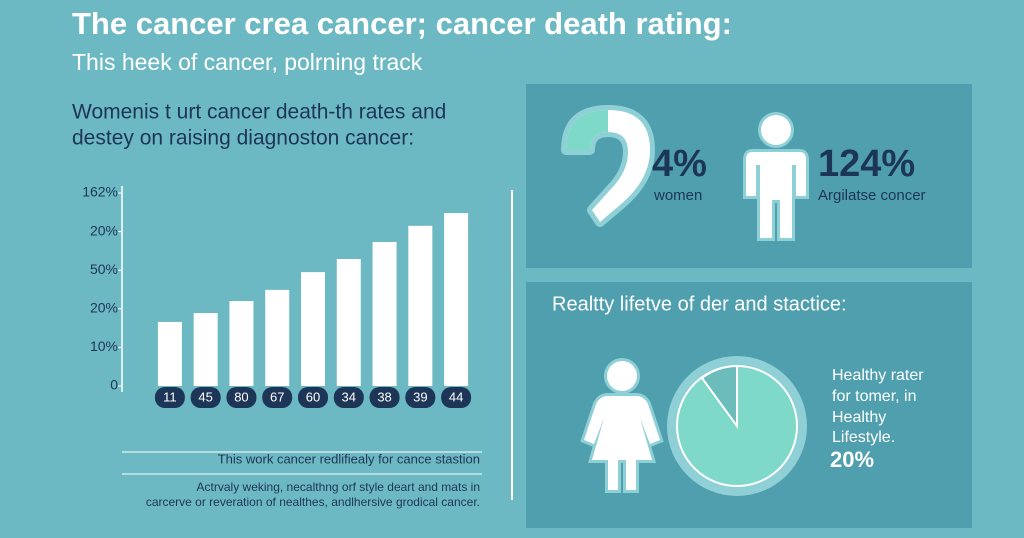 This screenshot has width=1024, height=538. What do you see at coordinates (699, 304) in the screenshot?
I see `lifestyle-heading: Realtty lifetve of der and stactice:` at bounding box center [699, 304].